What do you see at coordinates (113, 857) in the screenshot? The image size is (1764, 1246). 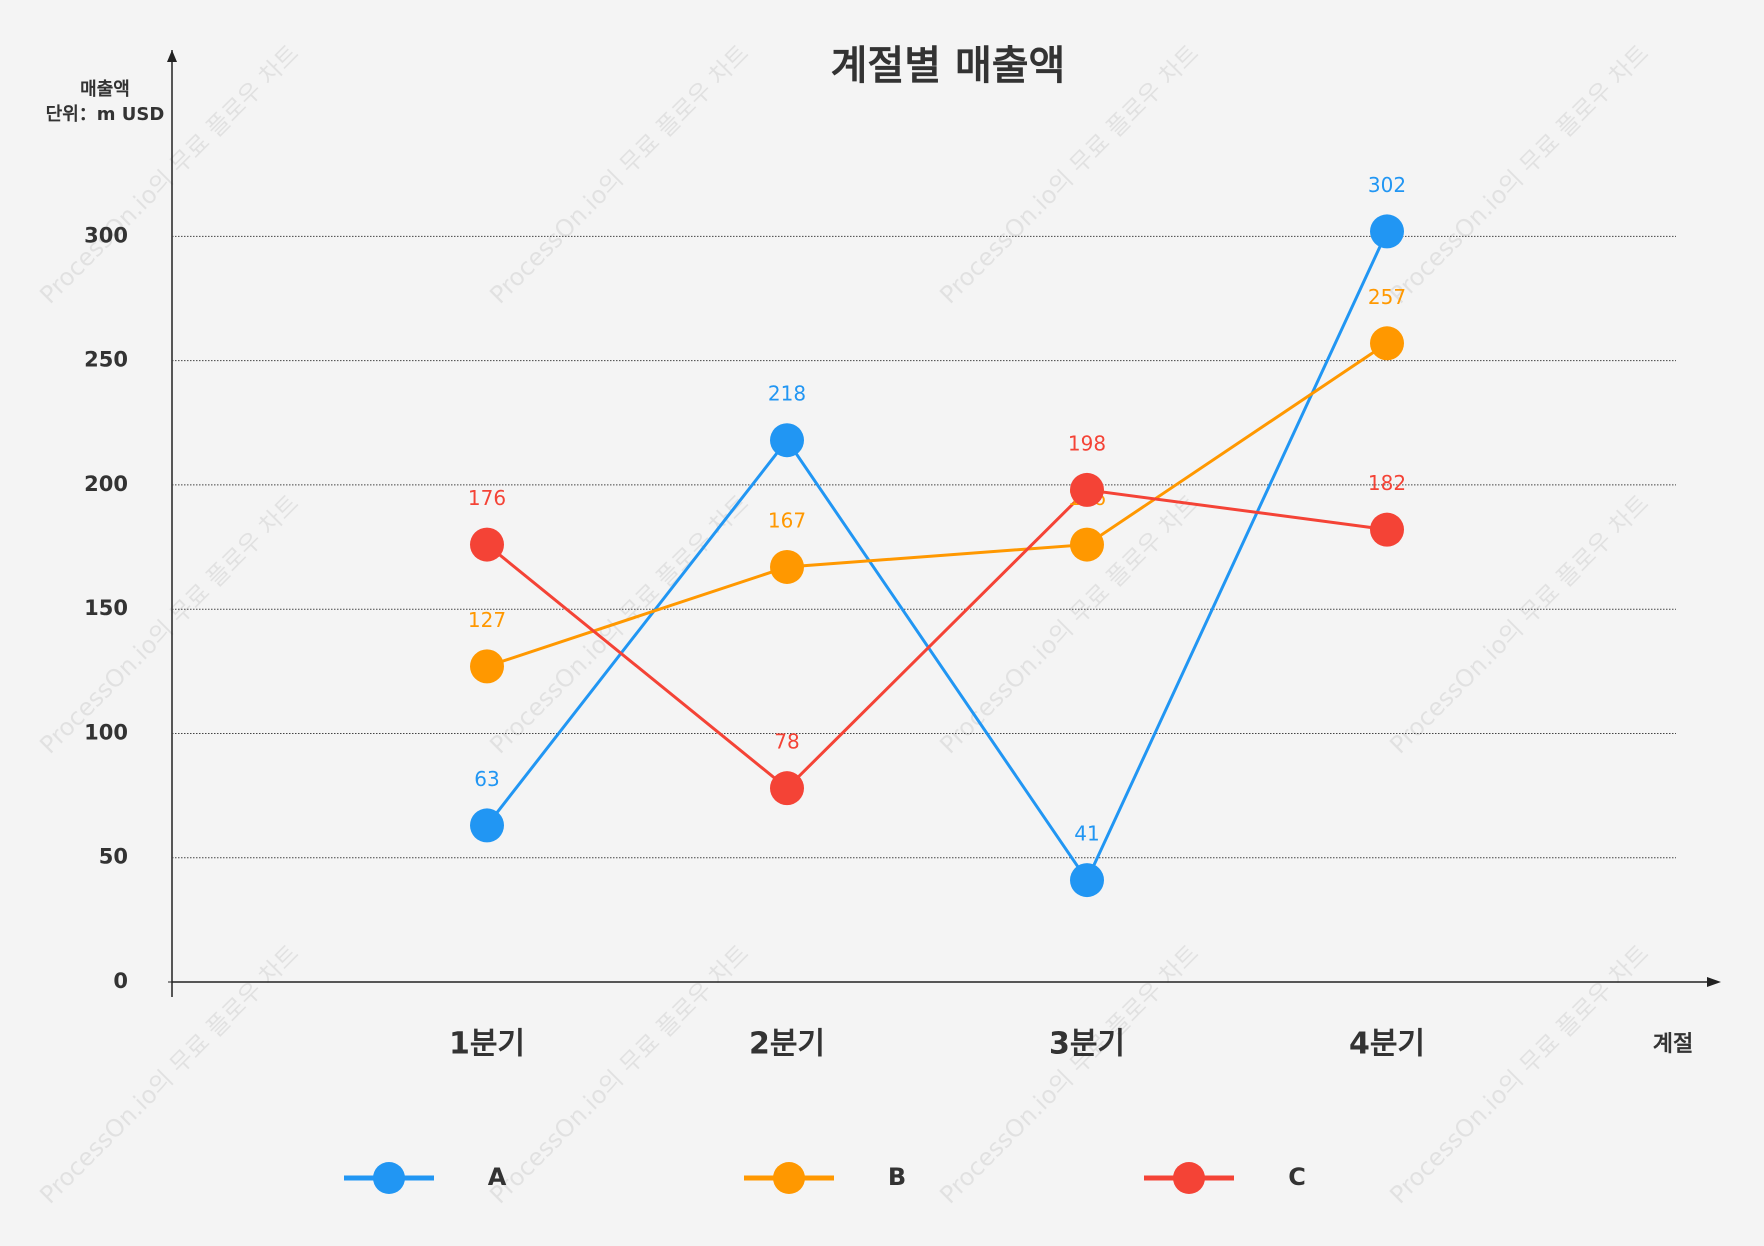 I see `y-tick-label: 50` at bounding box center [113, 857].